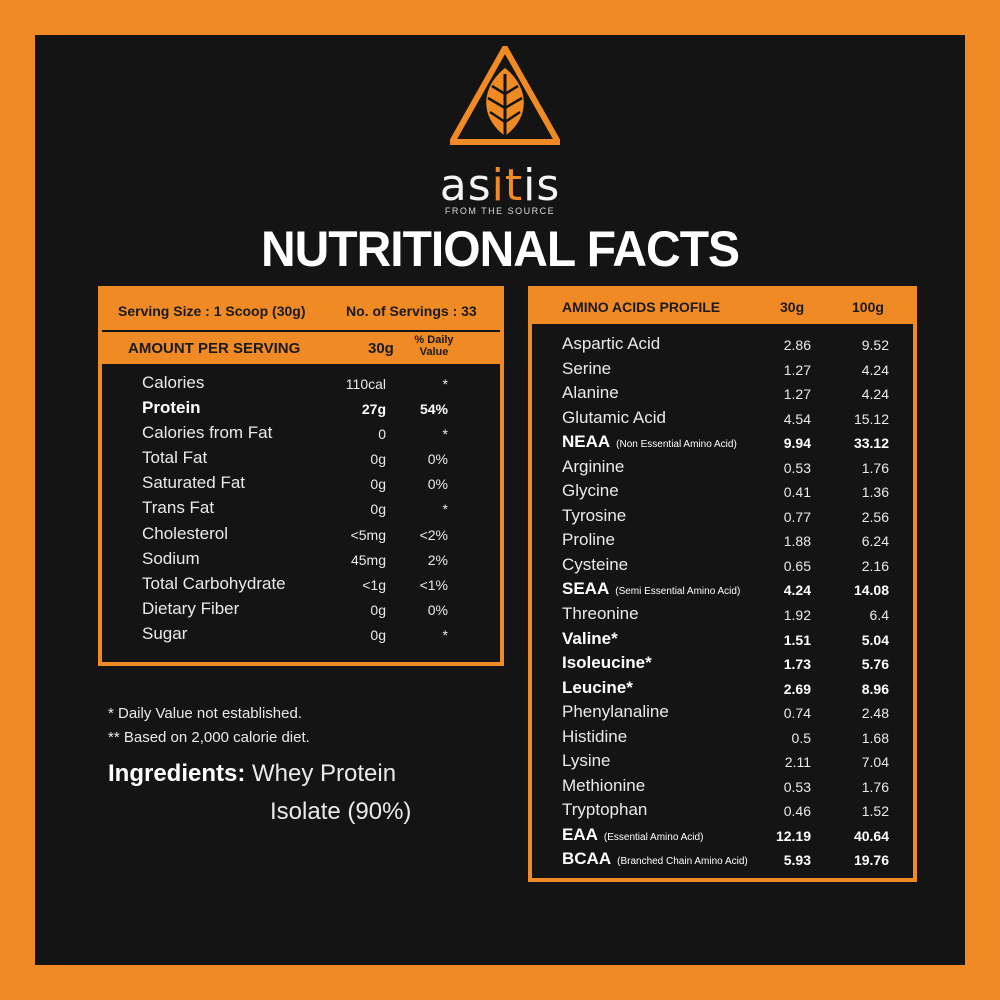 Image resolution: width=1000 pixels, height=1000 pixels. What do you see at coordinates (797, 418) in the screenshot?
I see `amino-value-30g: 4.54` at bounding box center [797, 418].